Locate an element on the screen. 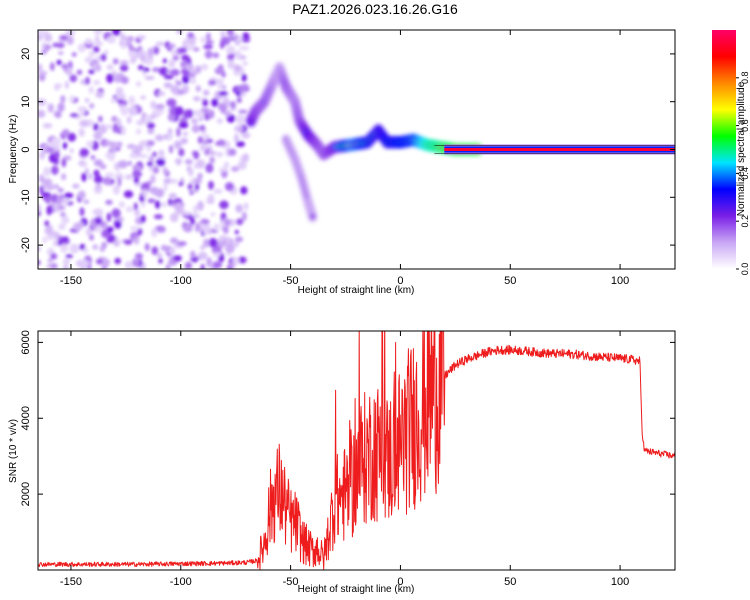 This screenshot has width=750, height=600. snr-y-tick-label: 6000 is located at coordinates (26, 342).